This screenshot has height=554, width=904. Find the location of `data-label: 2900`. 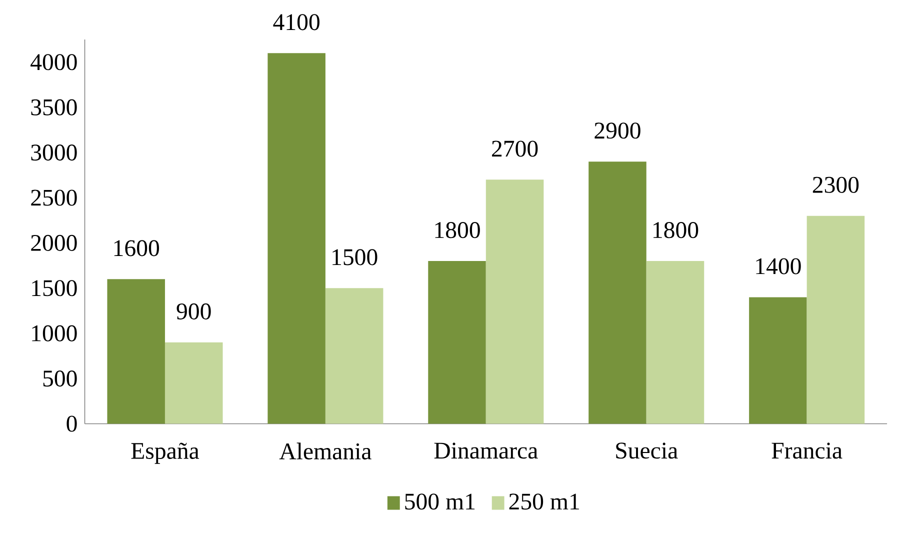

data-label: 2900 is located at coordinates (617, 130).